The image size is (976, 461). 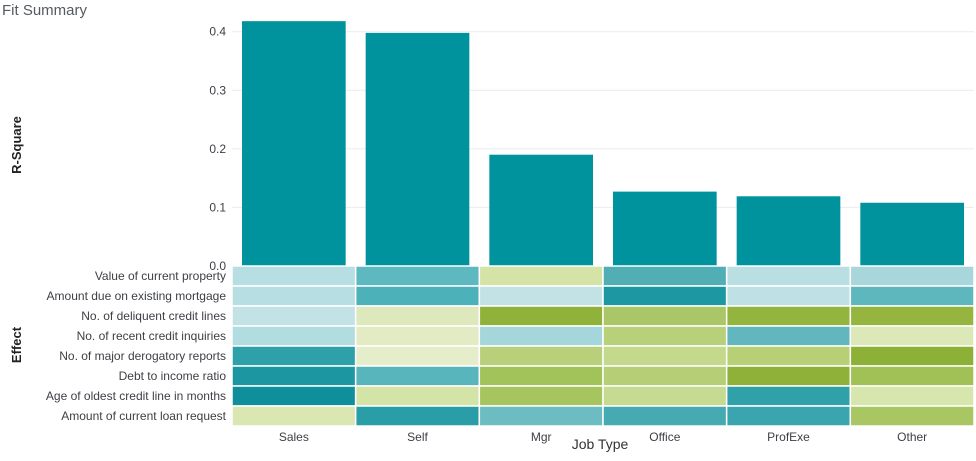 I want to click on effect-row-label: No. of major derogatory reports, so click(x=142, y=356).